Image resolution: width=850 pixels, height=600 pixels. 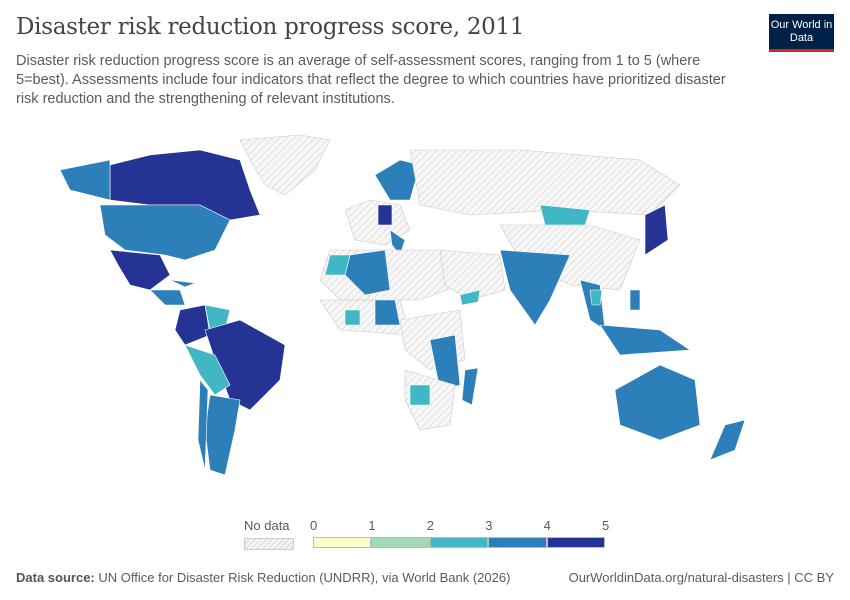 What do you see at coordinates (397, 180) in the screenshot?
I see `country-scandinavia` at bounding box center [397, 180].